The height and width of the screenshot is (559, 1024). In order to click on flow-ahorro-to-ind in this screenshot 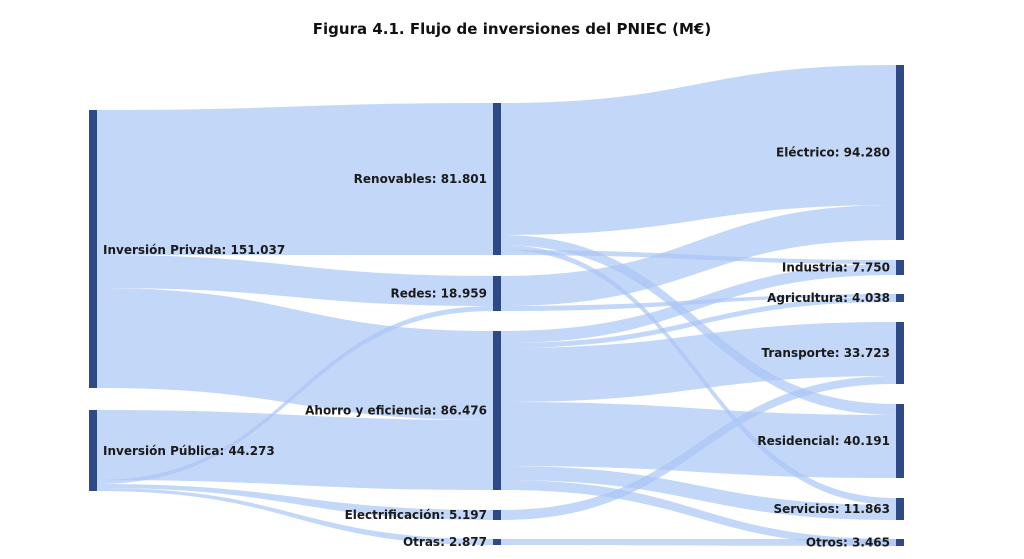, I will do `click(698, 303)`.